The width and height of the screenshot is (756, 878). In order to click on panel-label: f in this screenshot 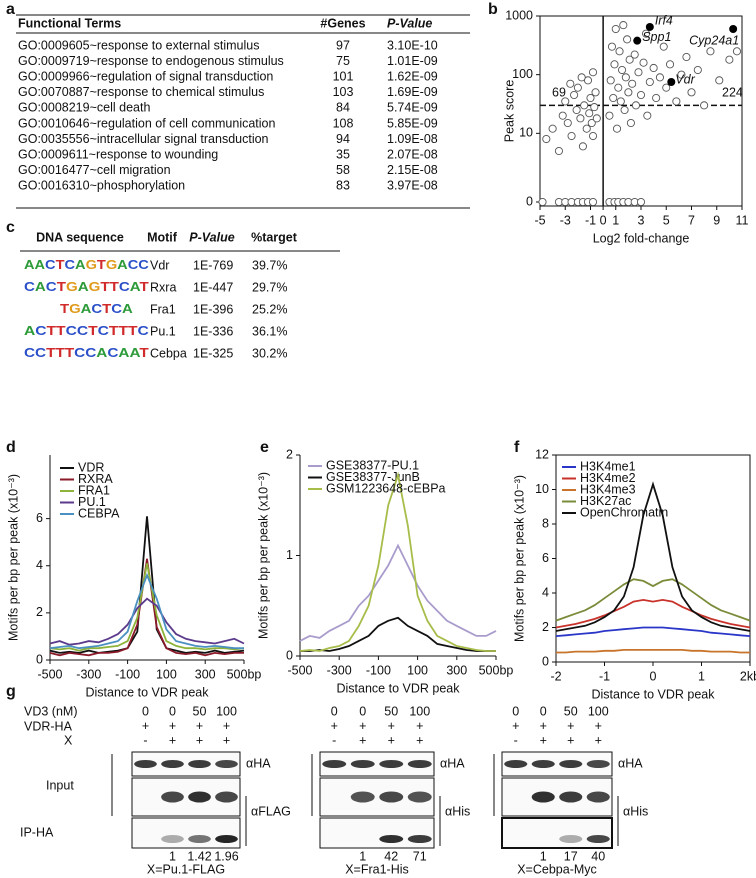, I will do `click(517, 447)`.